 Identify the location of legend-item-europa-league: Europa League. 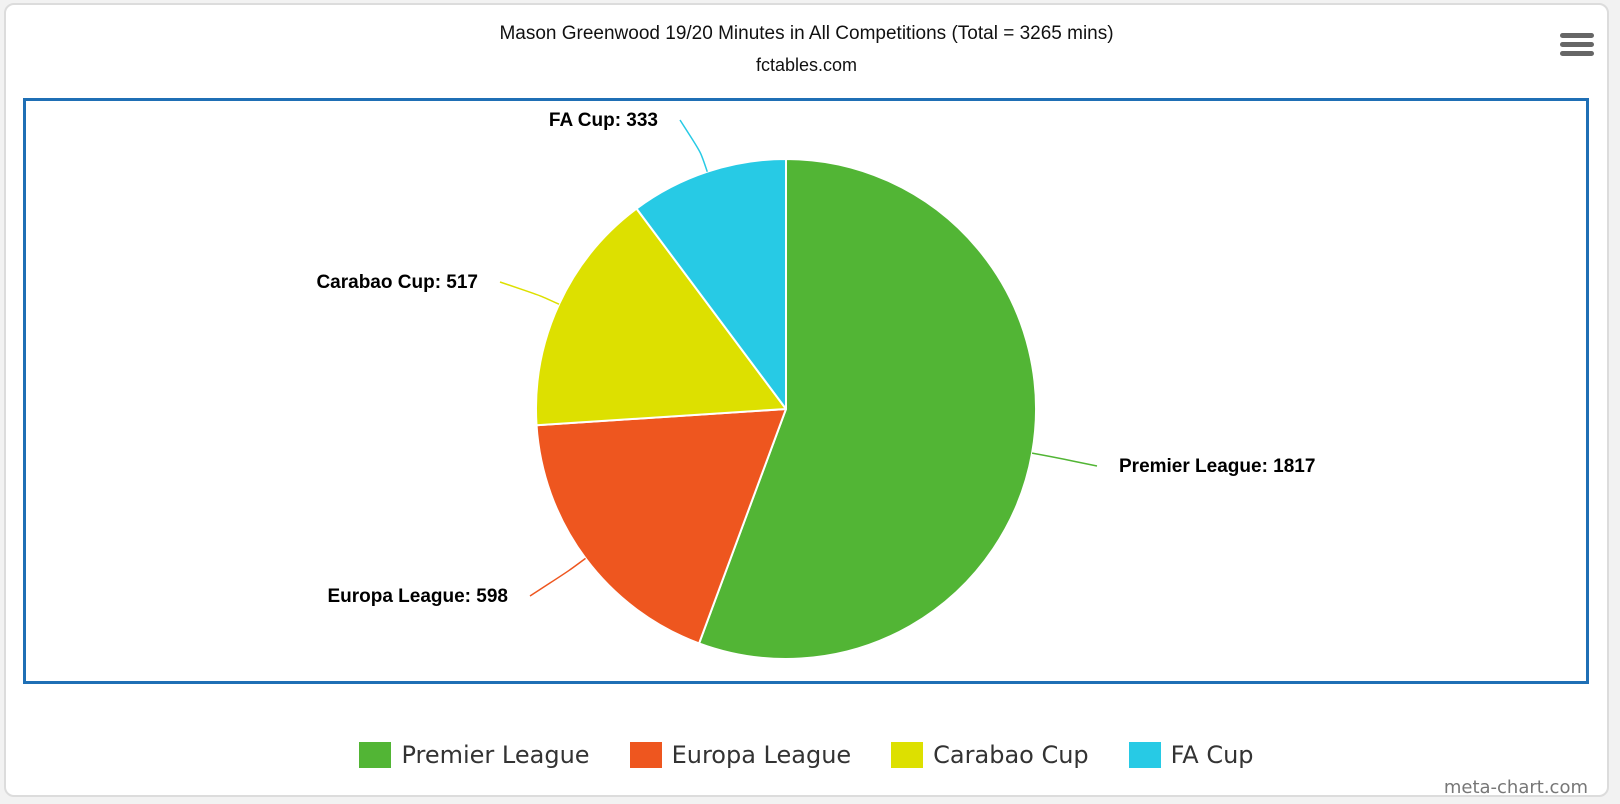
(740, 755).